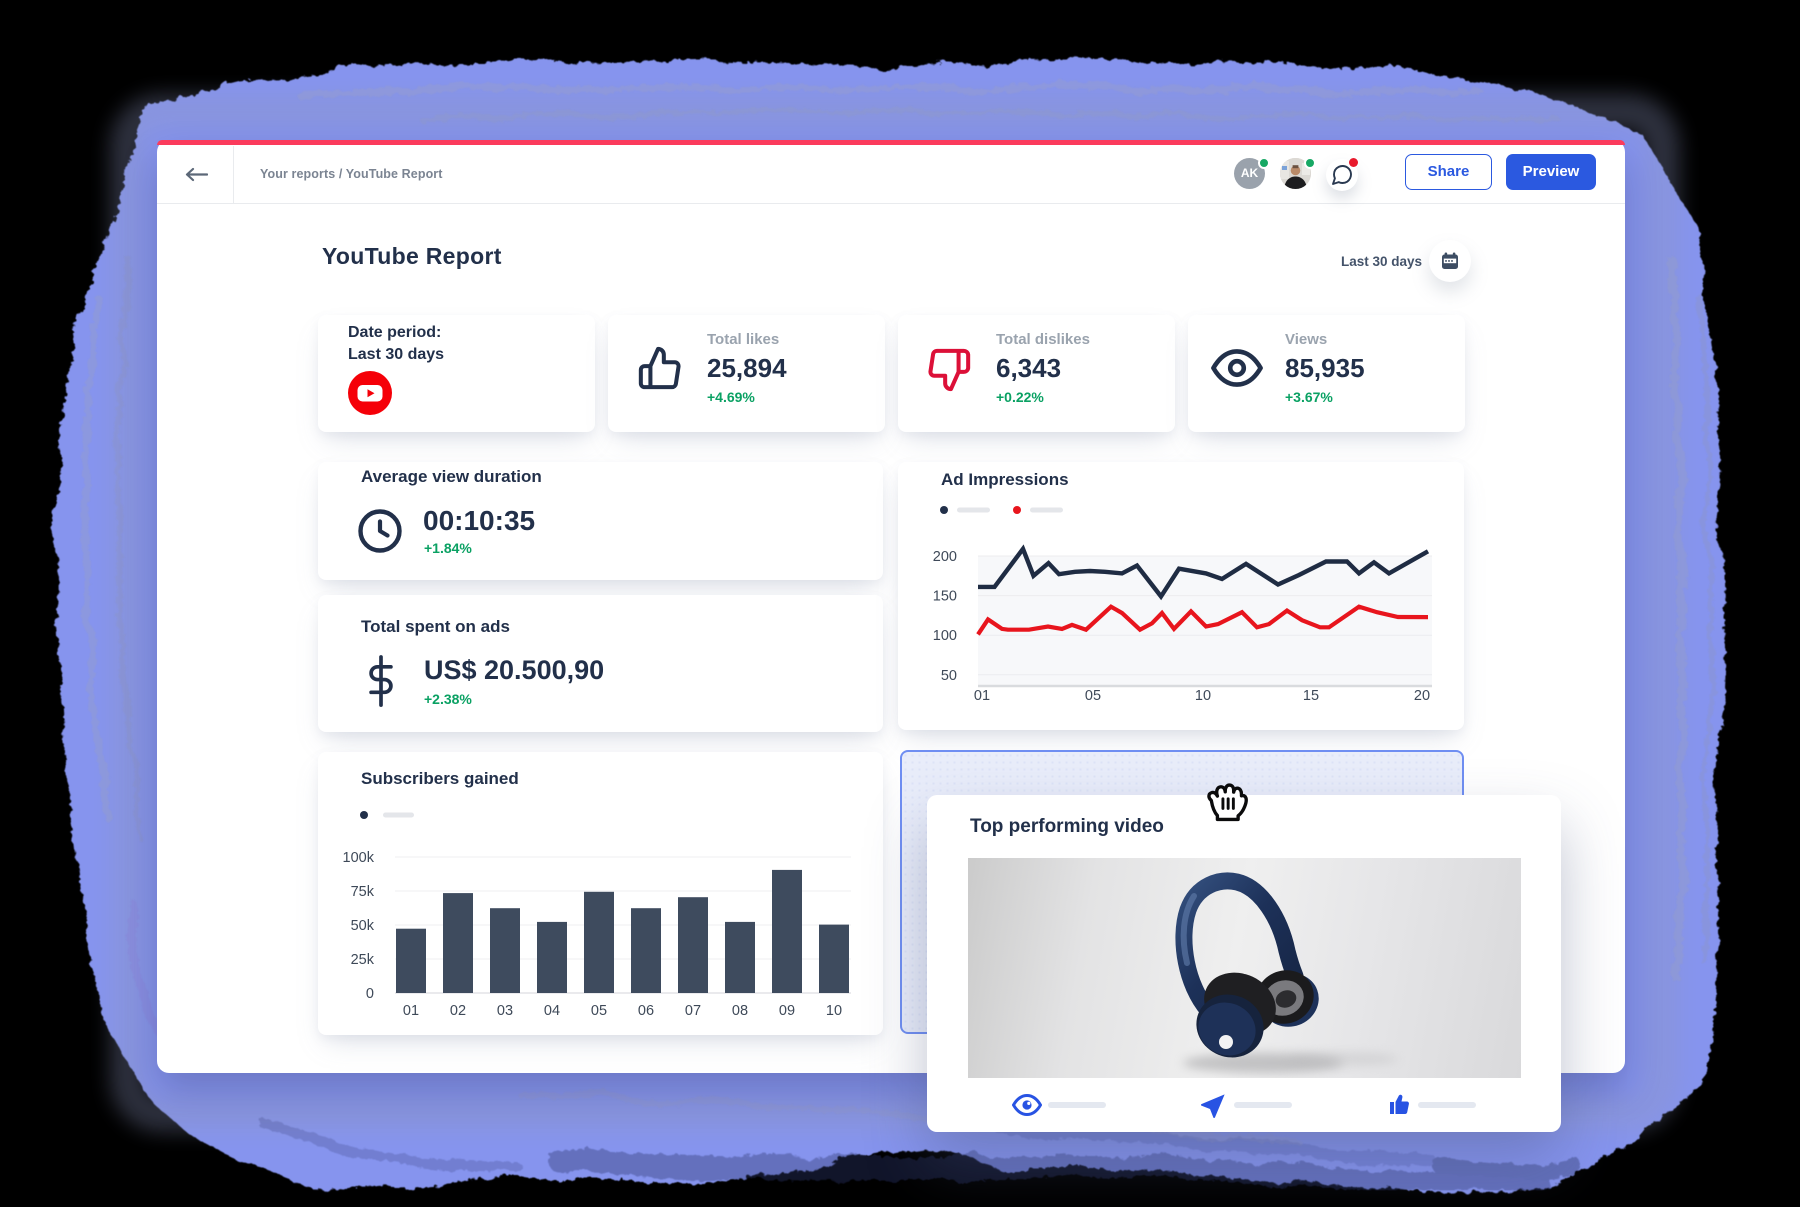  Describe the element at coordinates (1422, 696) in the screenshot. I see `svg-text: 20` at that location.